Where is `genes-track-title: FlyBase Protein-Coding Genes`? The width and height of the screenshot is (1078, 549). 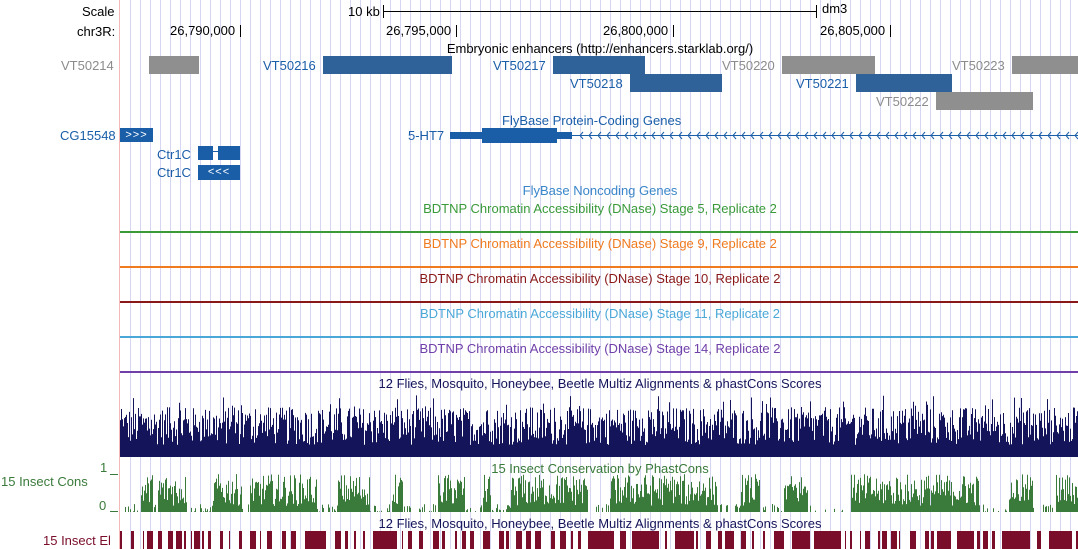 genes-track-title: FlyBase Protein-Coding Genes is located at coordinates (592, 120).